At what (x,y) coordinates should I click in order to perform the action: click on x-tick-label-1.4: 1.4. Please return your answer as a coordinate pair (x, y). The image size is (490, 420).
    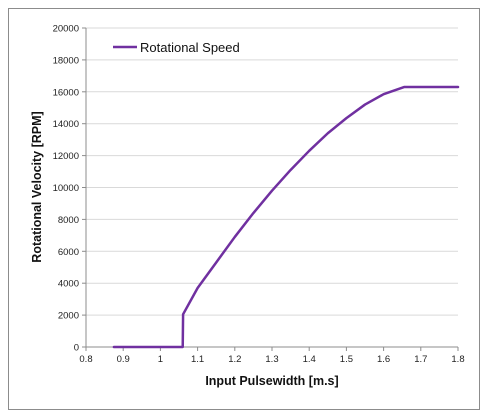
    Looking at the image, I should click on (309, 359).